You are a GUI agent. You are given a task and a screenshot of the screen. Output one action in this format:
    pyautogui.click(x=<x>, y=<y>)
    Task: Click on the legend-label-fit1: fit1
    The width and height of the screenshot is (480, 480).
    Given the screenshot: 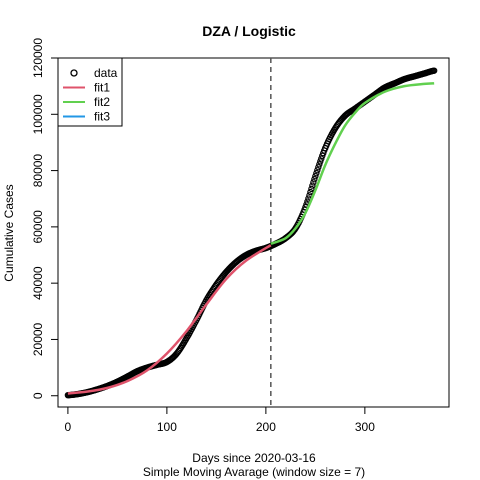 What is the action you would take?
    pyautogui.click(x=102, y=88)
    